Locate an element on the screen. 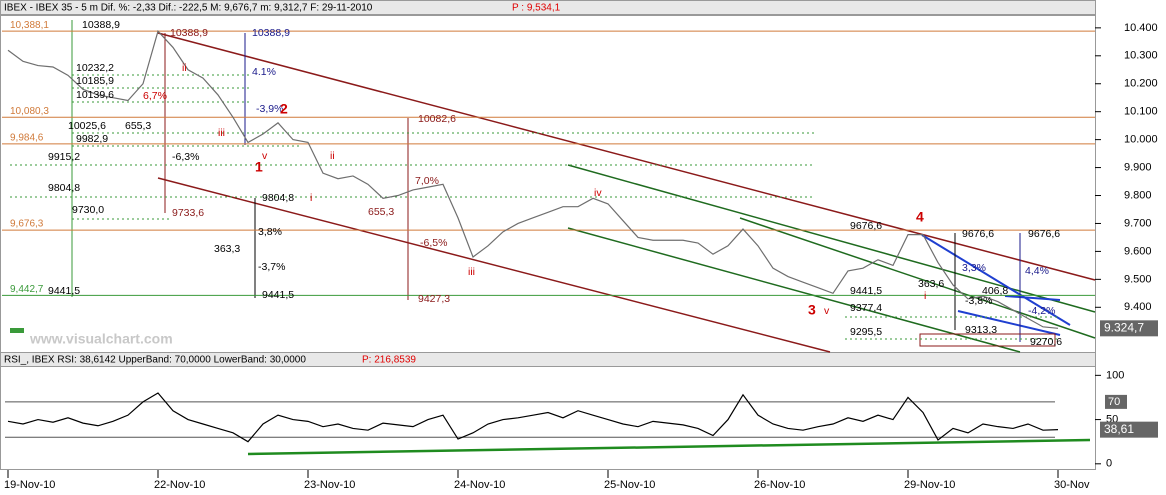 This screenshot has height=495, width=1166. y-tick-label: 9.500 is located at coordinates (1138, 279).